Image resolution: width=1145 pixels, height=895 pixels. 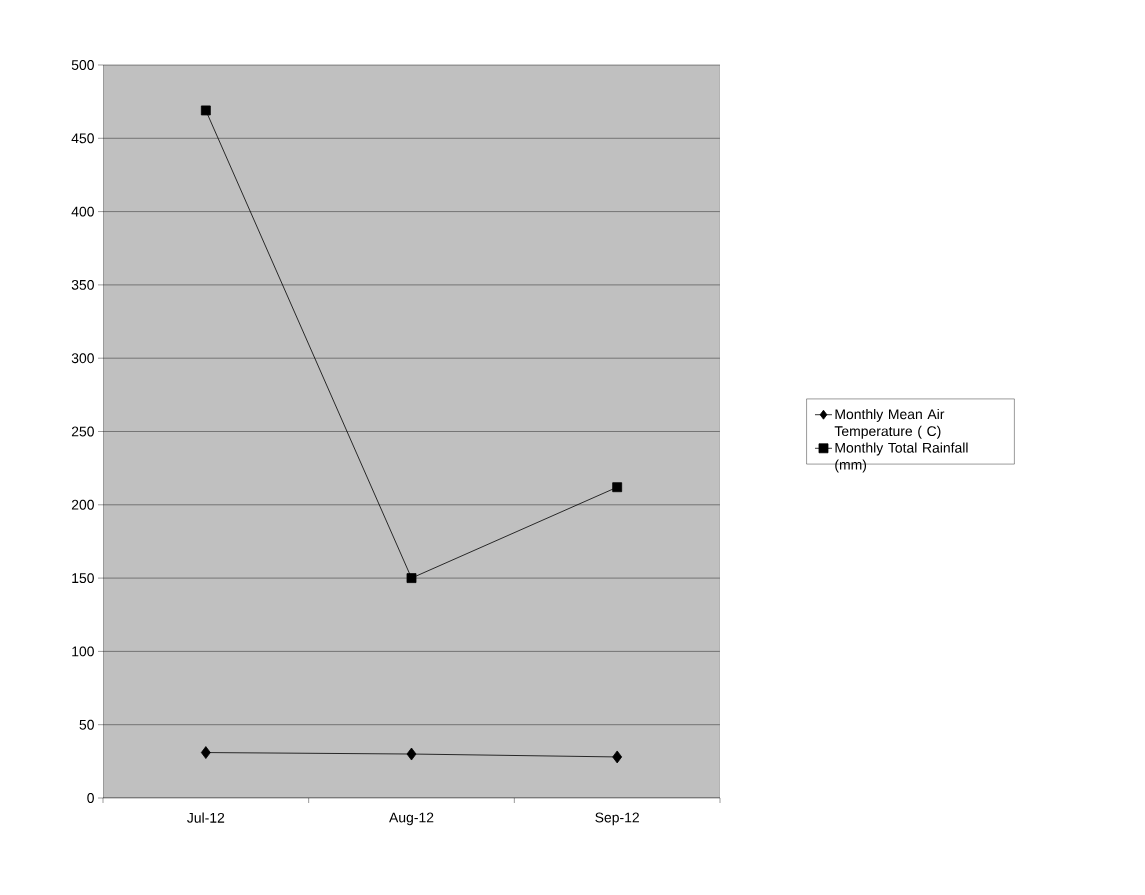 What do you see at coordinates (82, 431) in the screenshot?
I see `y-tick-label: 250` at bounding box center [82, 431].